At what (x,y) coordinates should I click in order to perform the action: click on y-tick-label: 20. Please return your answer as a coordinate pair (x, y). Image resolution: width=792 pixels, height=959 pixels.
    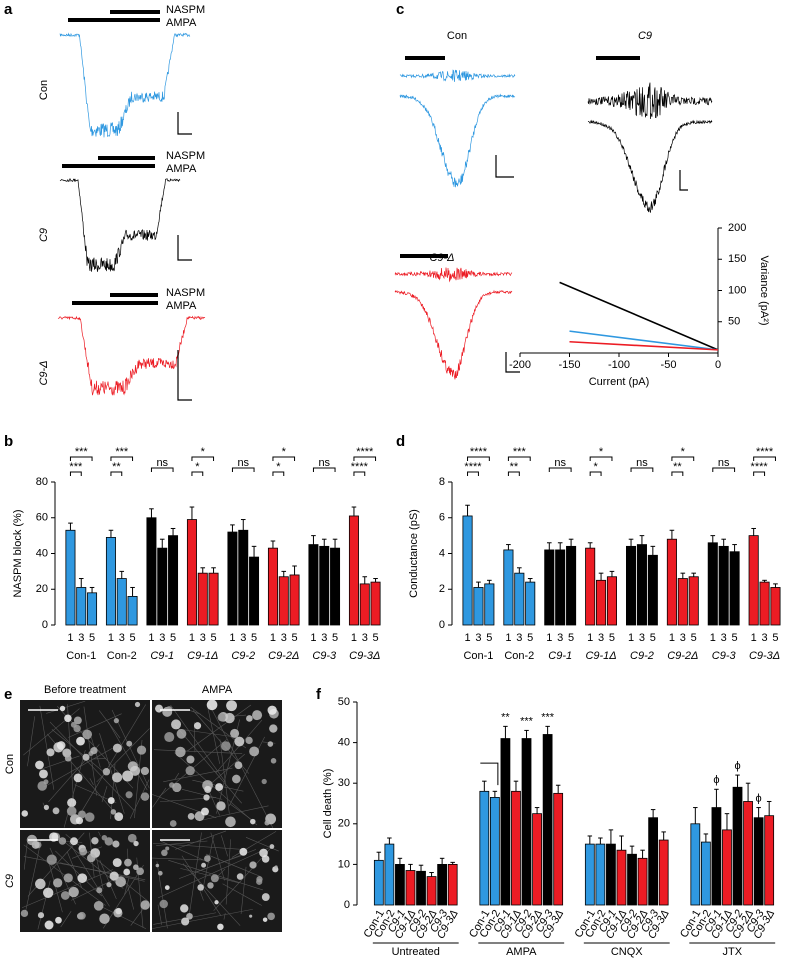
    Looking at the image, I should click on (344, 824).